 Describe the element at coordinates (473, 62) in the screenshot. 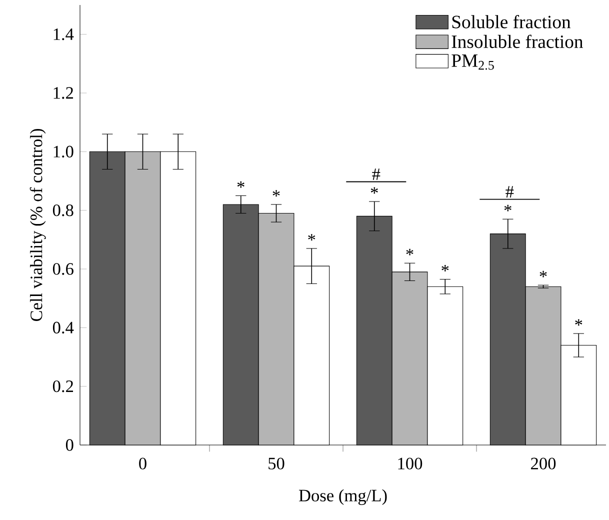

I see `legend-label: PM$_{2.5}$` at that location.